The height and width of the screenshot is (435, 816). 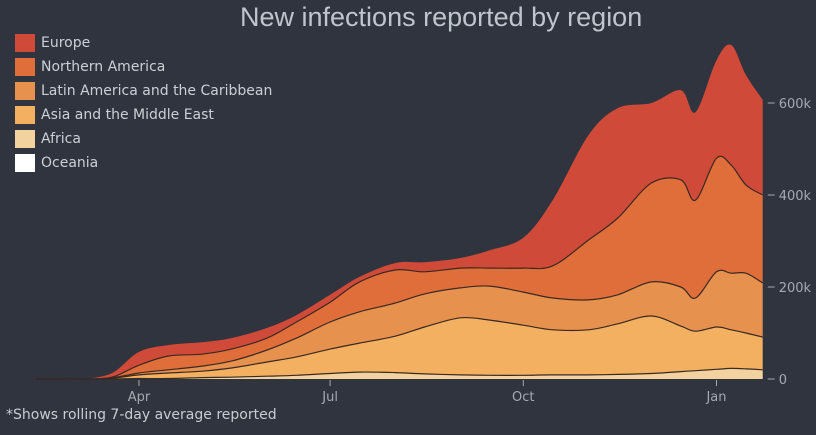 I want to click on legend-item-northern-america: Northern America, so click(x=143, y=67).